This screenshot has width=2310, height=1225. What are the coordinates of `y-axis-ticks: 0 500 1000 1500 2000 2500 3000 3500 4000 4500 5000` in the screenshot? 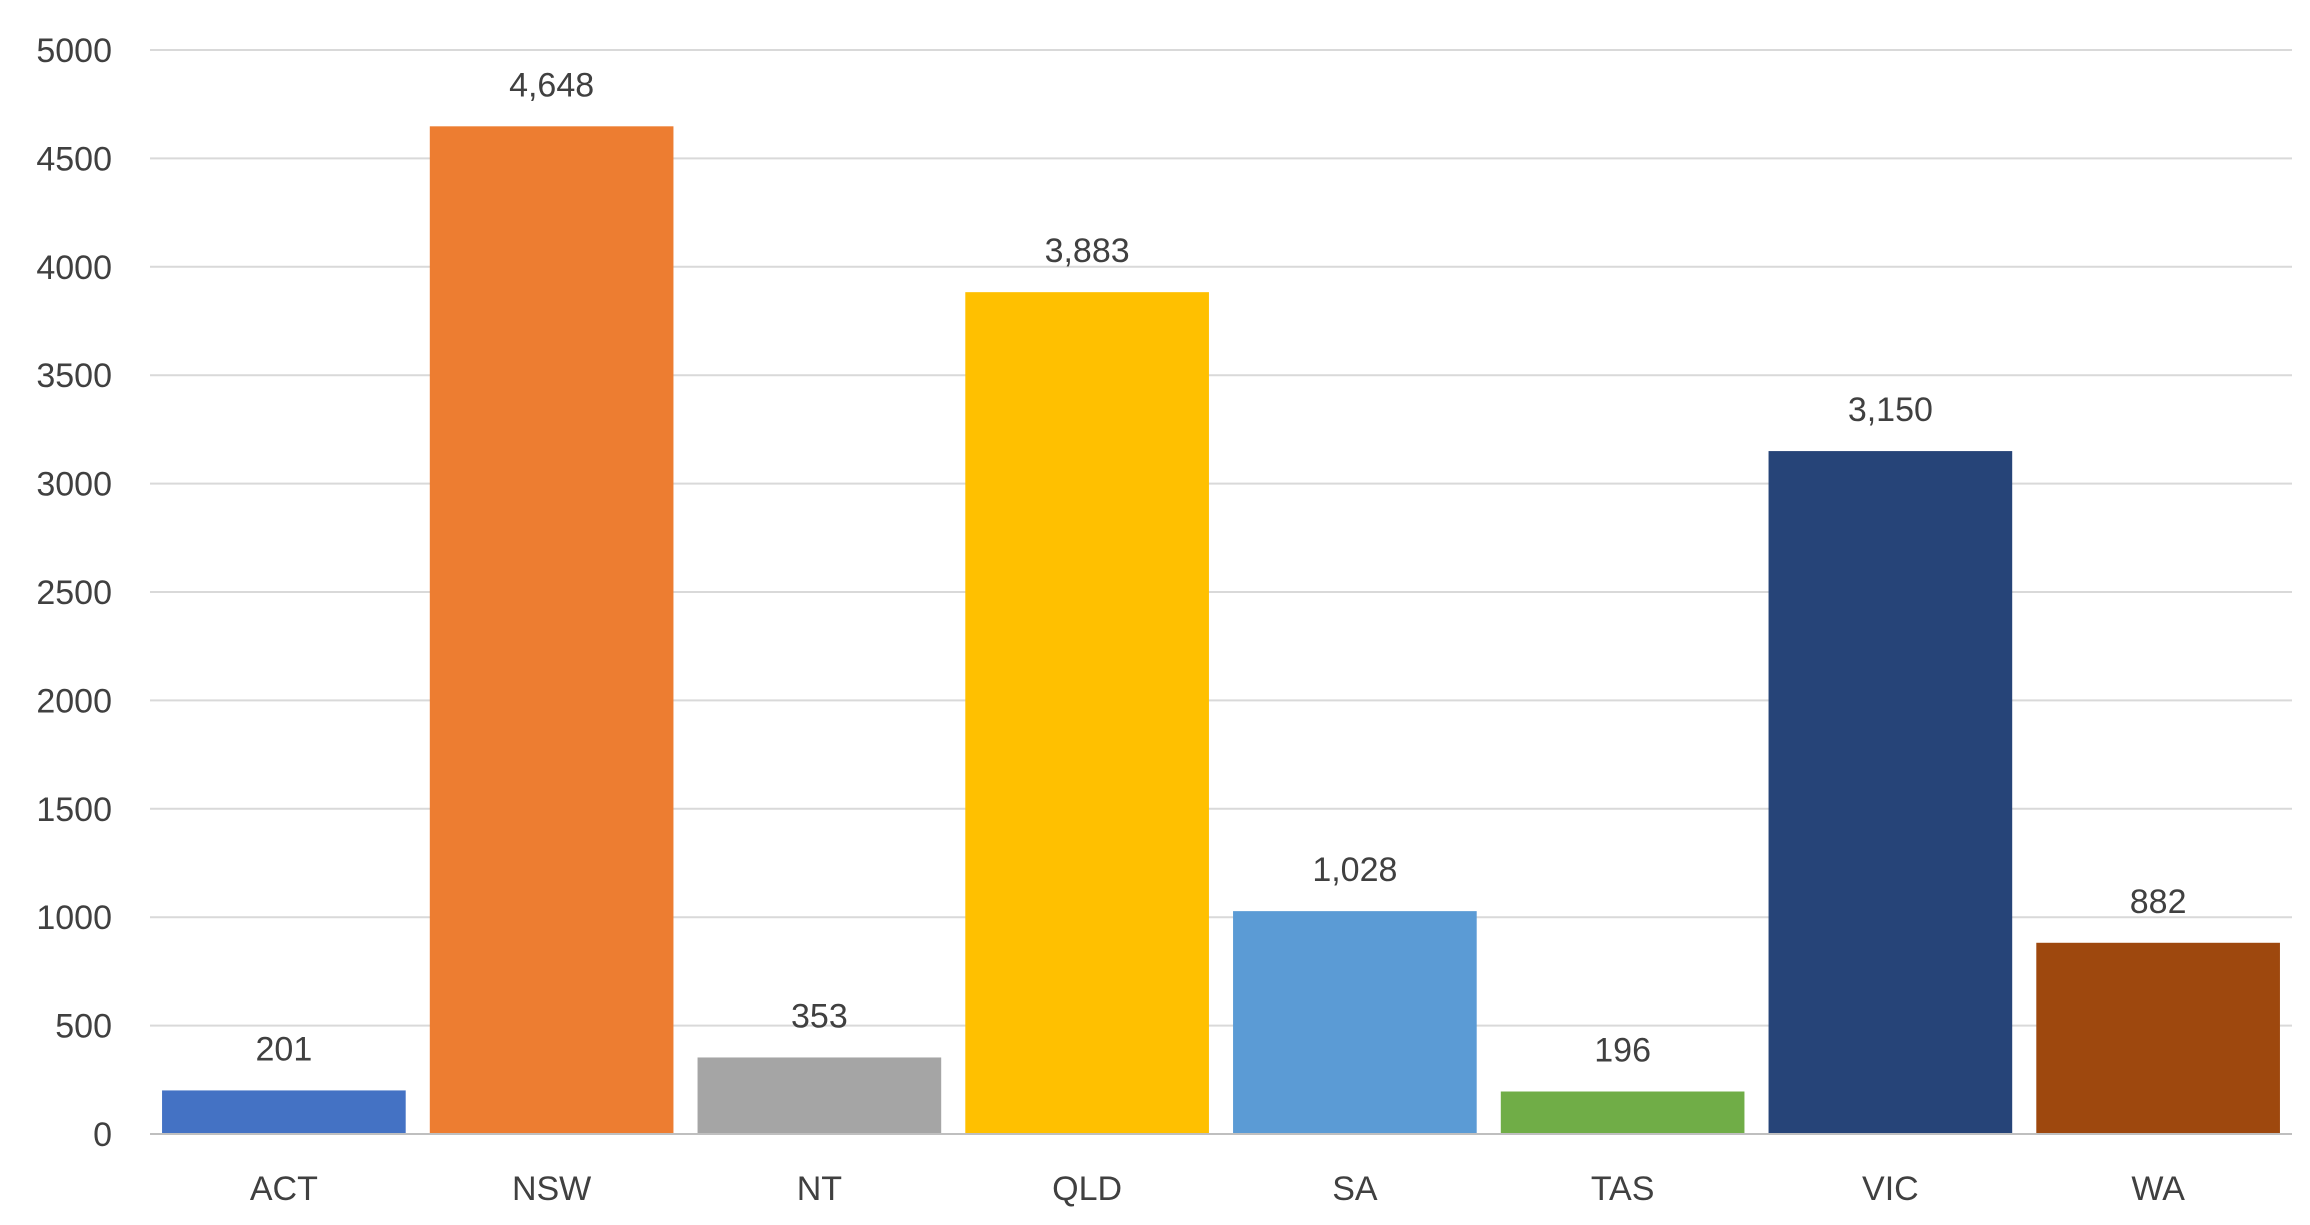 It's located at (74, 593).